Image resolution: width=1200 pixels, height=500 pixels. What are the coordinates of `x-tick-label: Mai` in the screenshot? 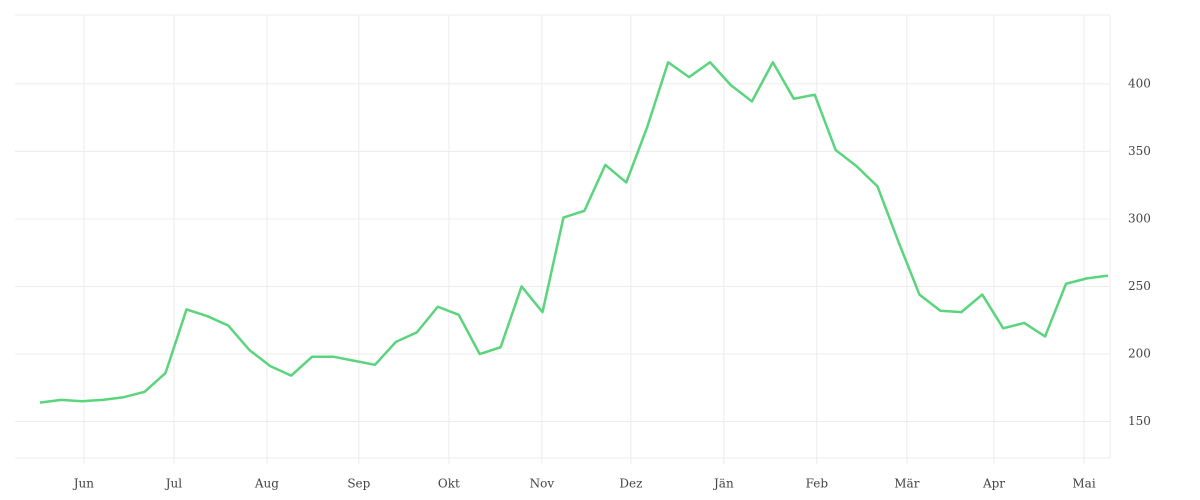 It's located at (1083, 484).